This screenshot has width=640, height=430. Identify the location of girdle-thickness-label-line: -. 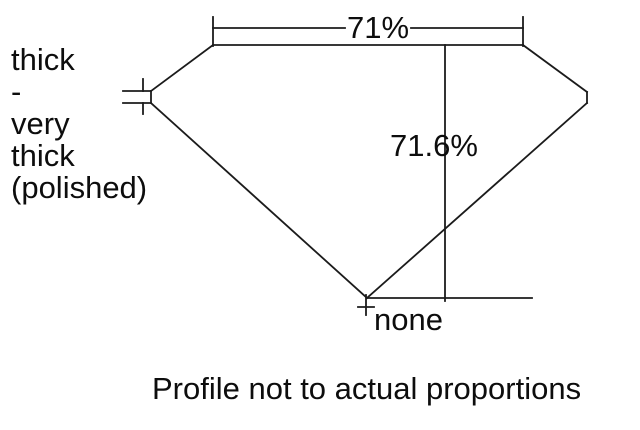
(16, 91).